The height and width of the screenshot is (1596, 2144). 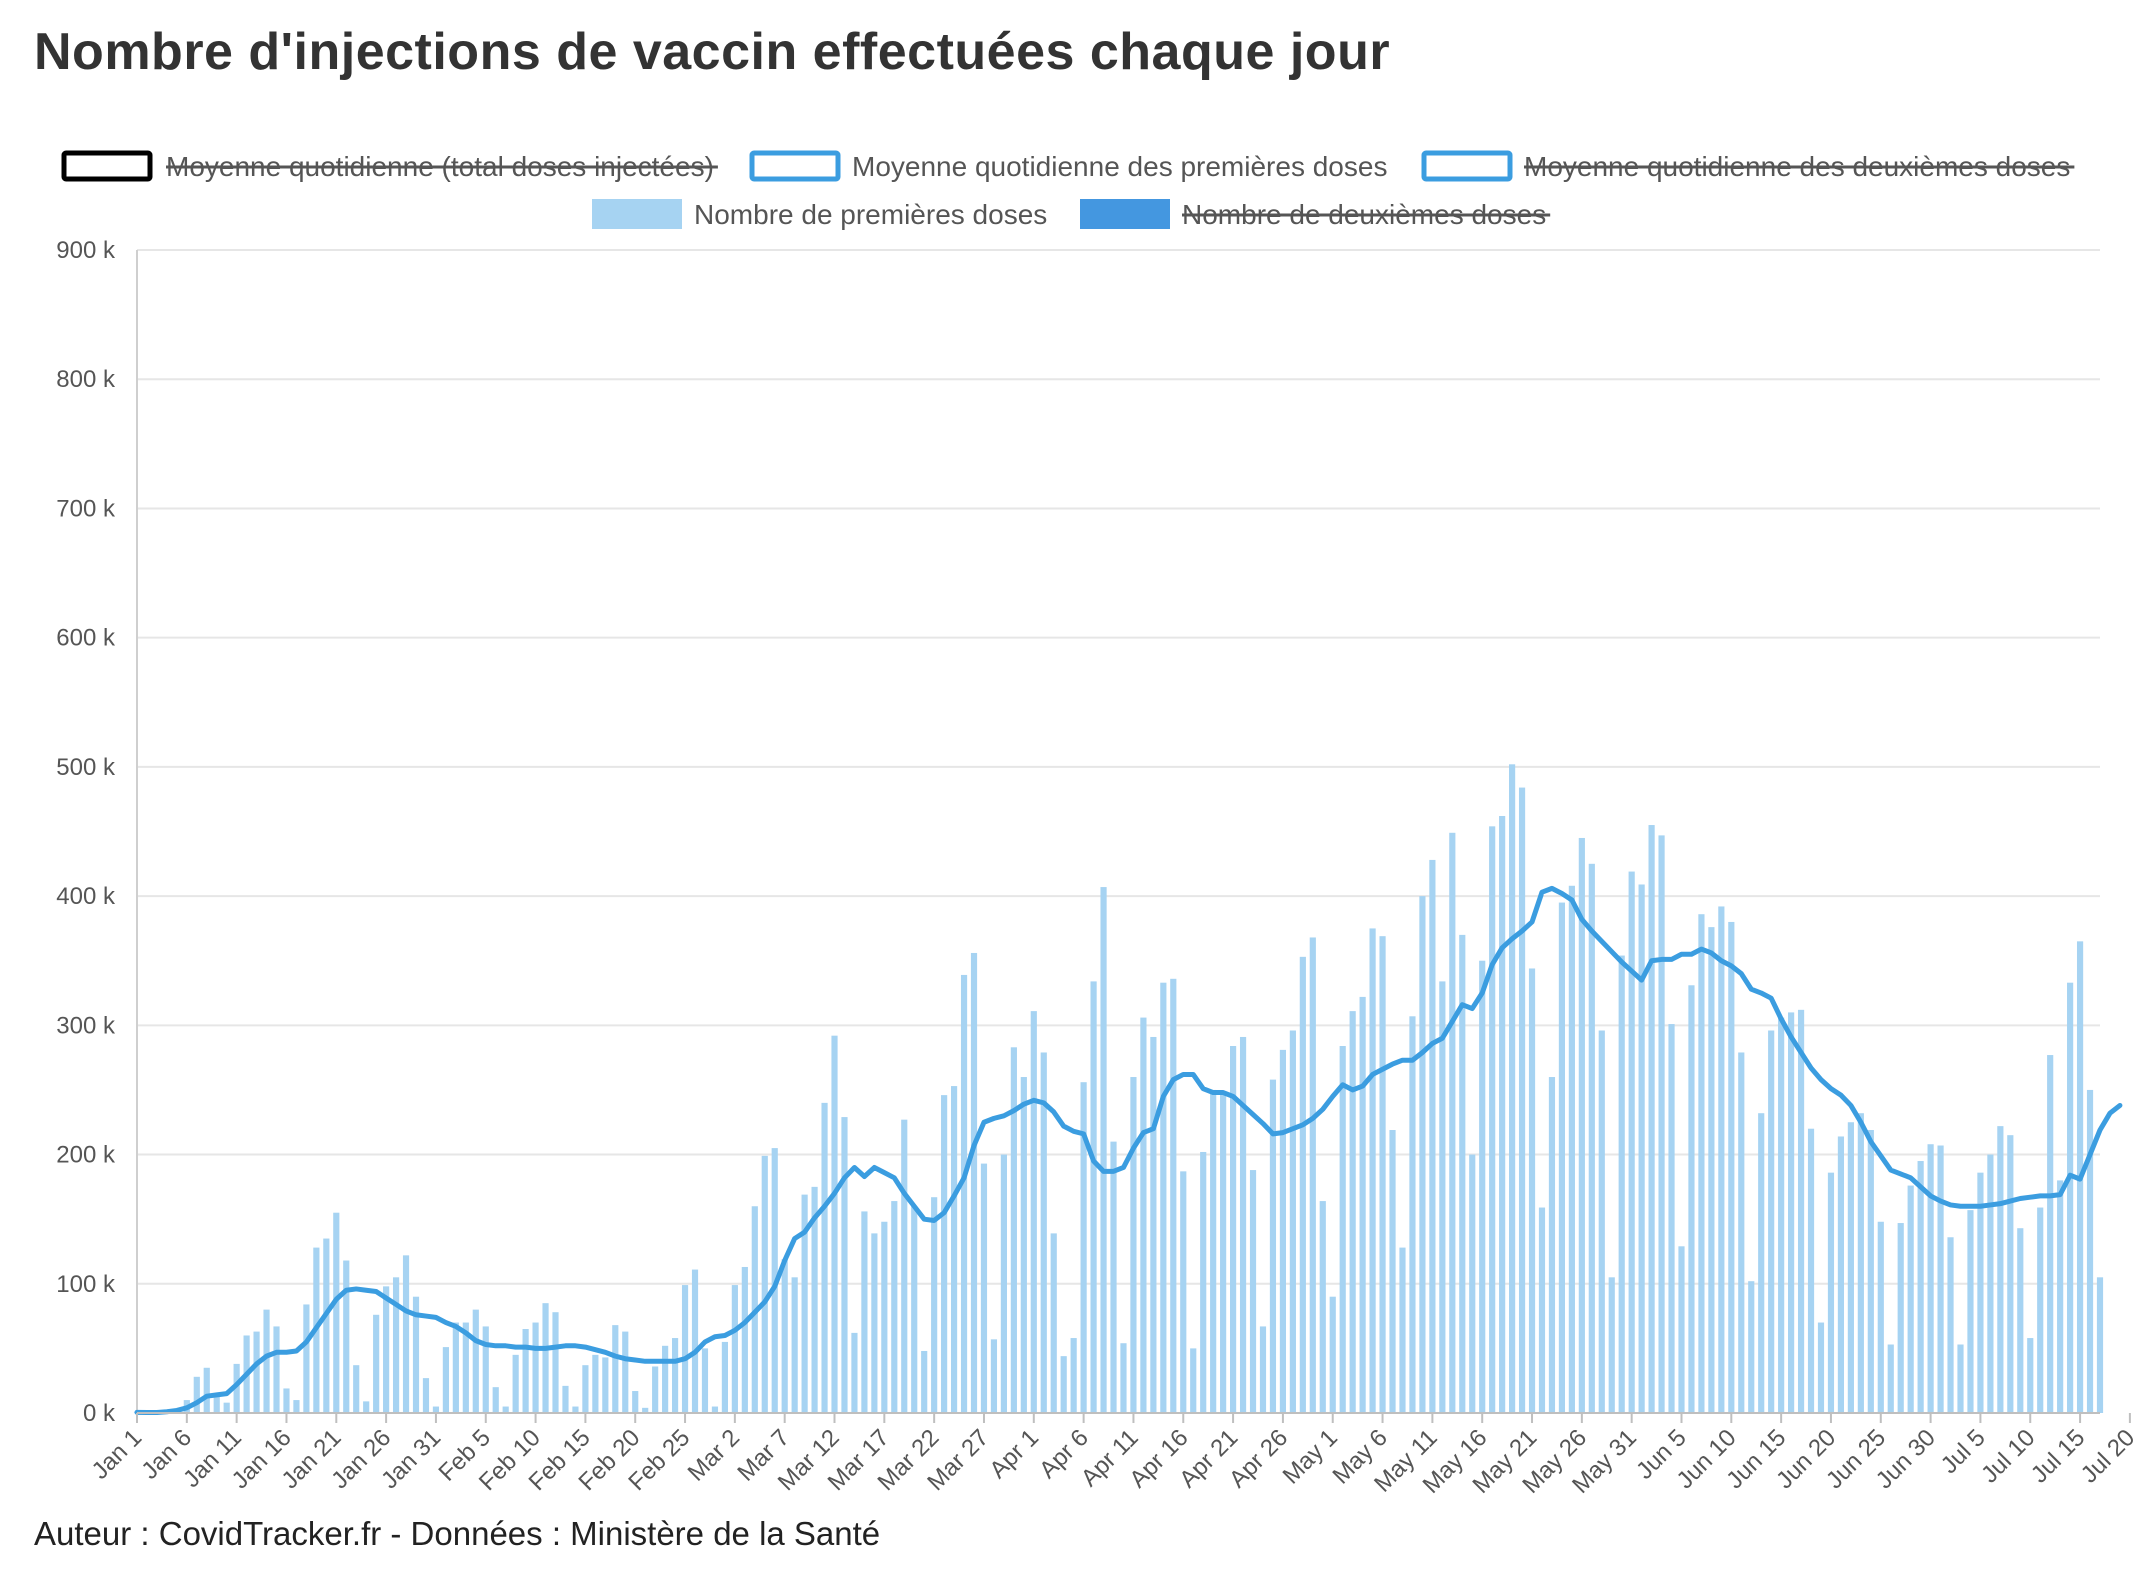 What do you see at coordinates (1125, 214) in the screenshot?
I see `legend-swatch-bar` at bounding box center [1125, 214].